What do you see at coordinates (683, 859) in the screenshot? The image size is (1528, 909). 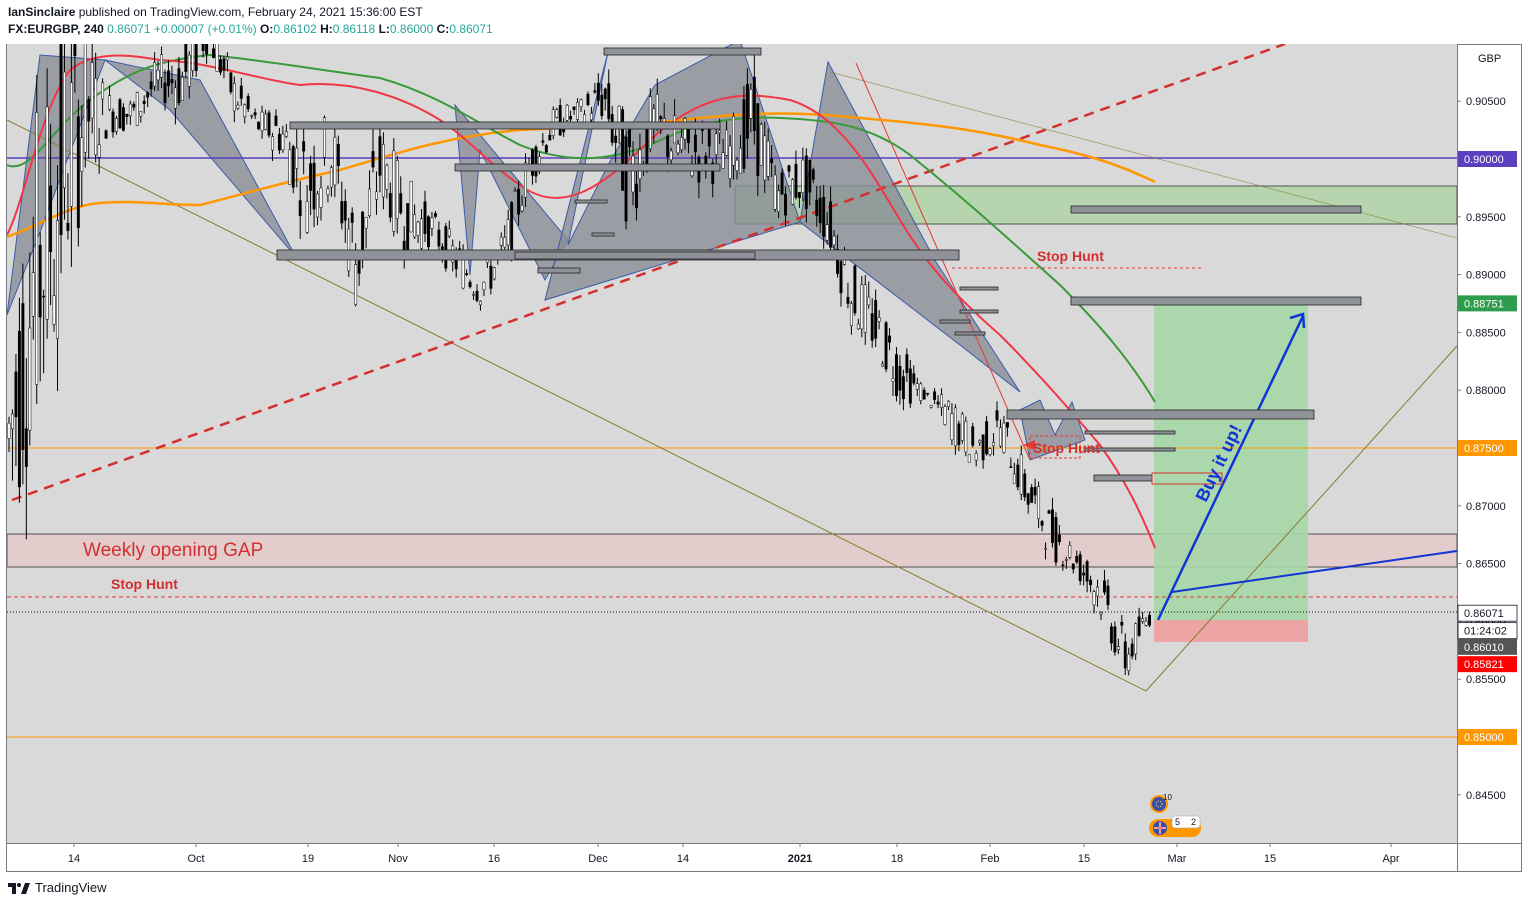 I see `x-tick-label: 14` at bounding box center [683, 859].